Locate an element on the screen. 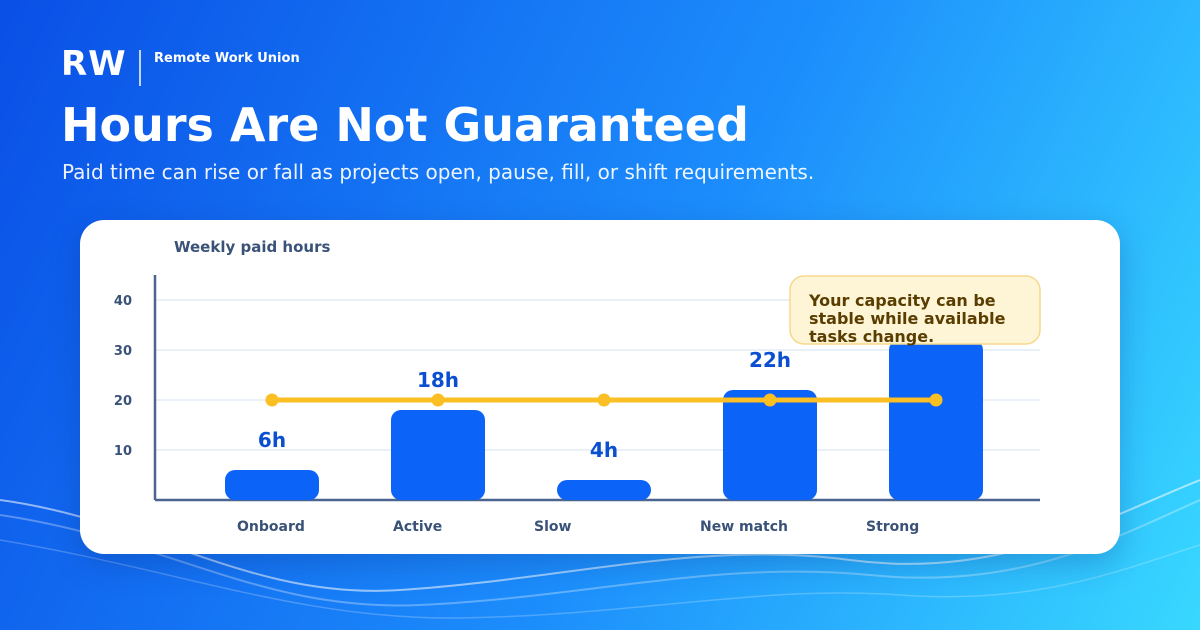 The width and height of the screenshot is (1200, 630). x-tick-label: Onboard is located at coordinates (271, 527).